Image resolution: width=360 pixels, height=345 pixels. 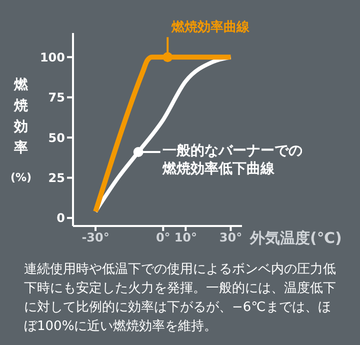 I want to click on x-tick-label: -30°, so click(x=96, y=237).